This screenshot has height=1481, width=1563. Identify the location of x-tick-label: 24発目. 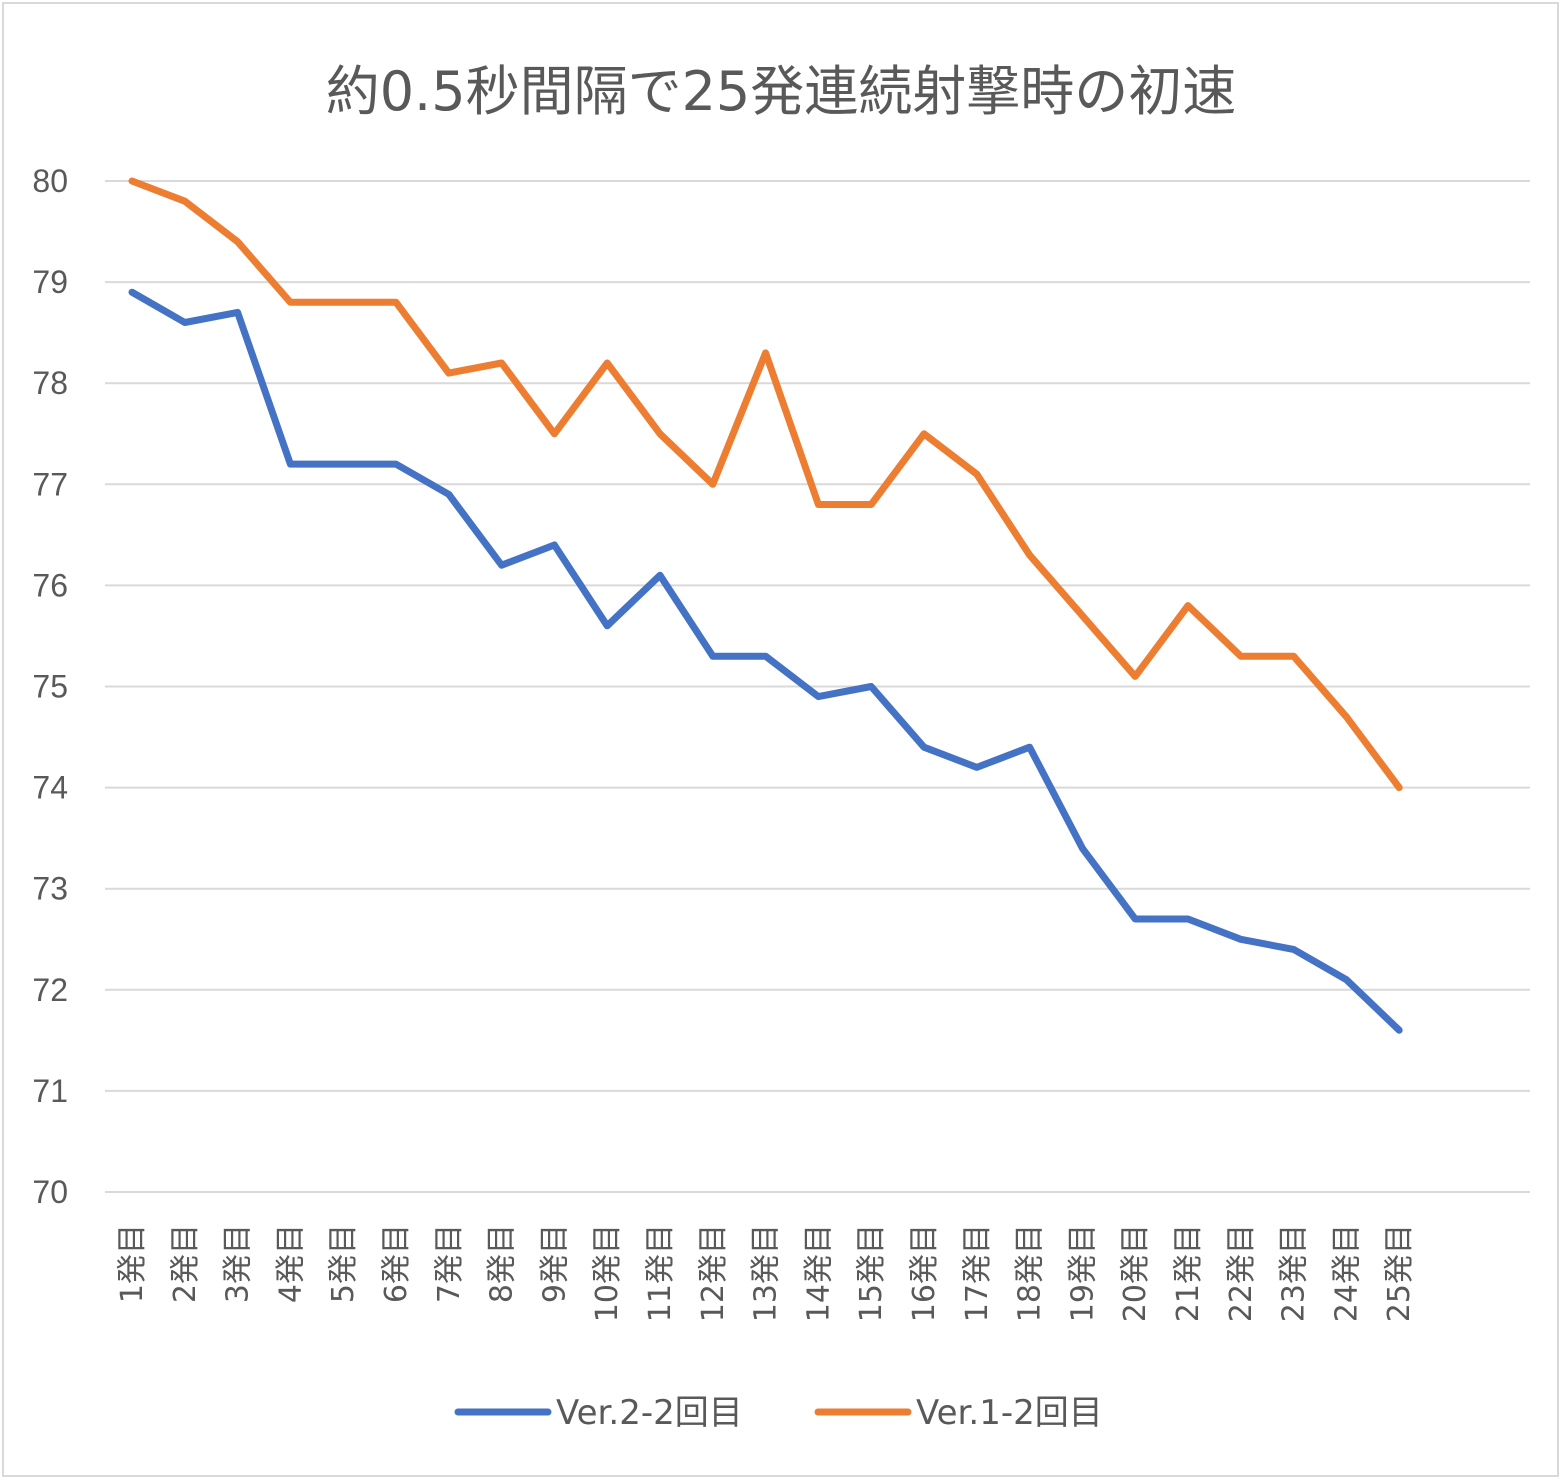
(1346, 1273).